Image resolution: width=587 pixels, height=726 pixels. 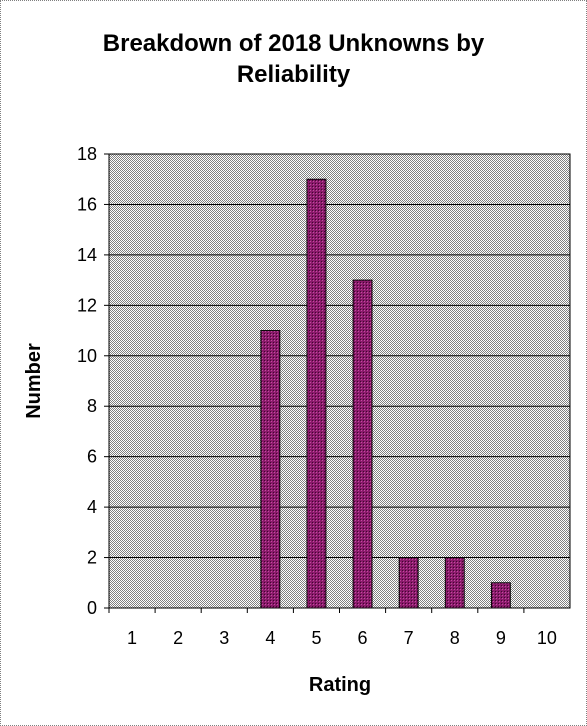 I want to click on y-tick-label: 2, so click(x=92, y=558).